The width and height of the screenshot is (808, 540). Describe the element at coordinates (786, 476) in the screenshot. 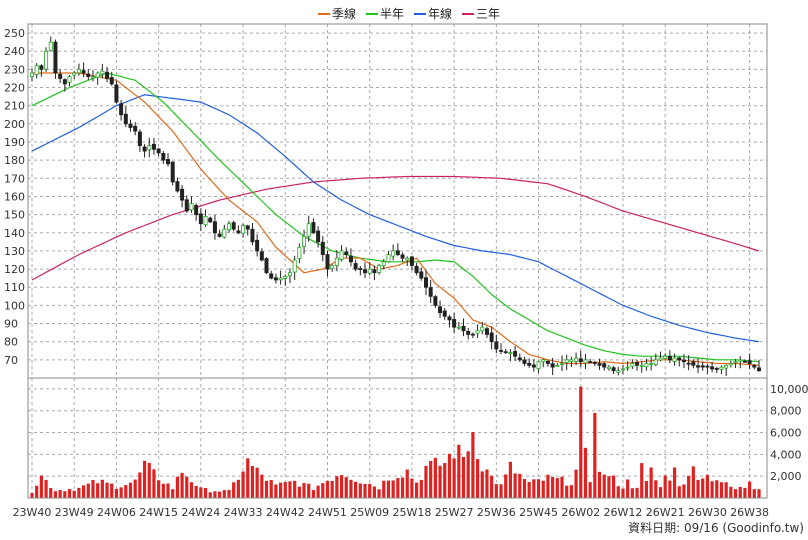

I see `volume-tick-label: 2,000` at that location.